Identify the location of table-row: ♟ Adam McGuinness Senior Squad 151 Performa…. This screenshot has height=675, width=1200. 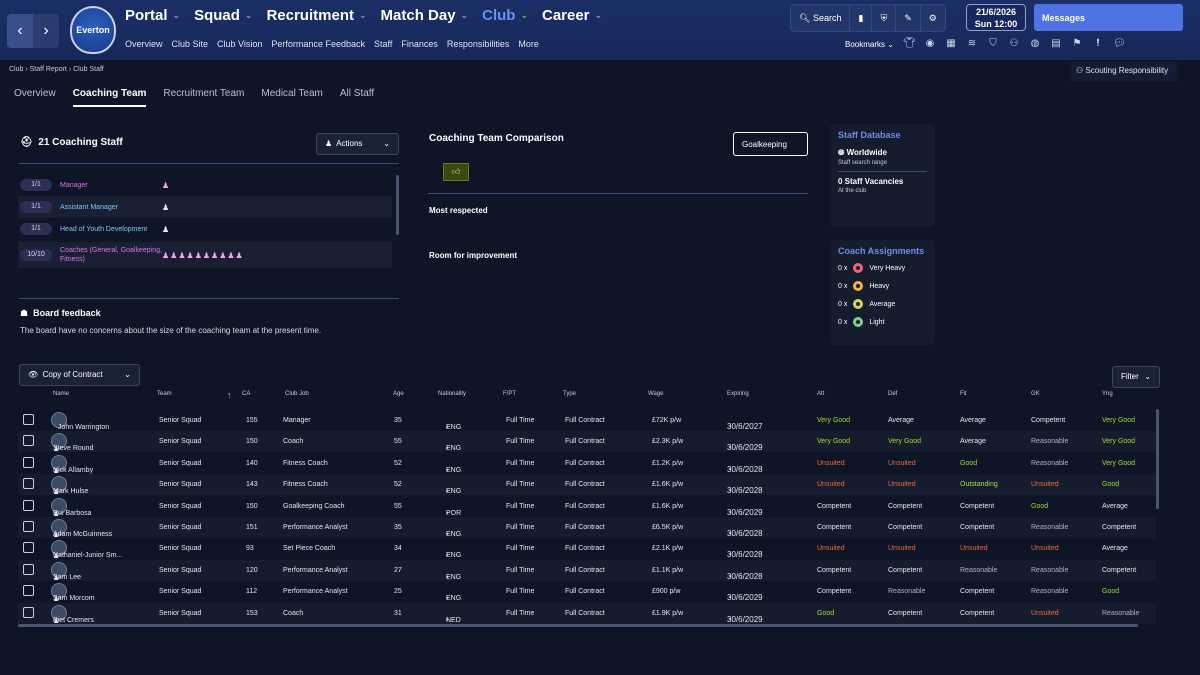
(587, 528).